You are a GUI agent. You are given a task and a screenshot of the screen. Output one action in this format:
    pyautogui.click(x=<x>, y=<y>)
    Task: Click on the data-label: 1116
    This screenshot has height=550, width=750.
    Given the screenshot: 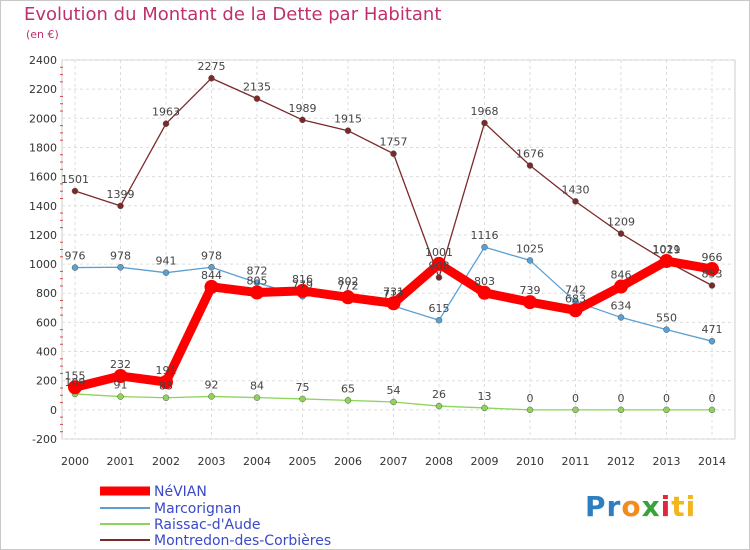 What is the action you would take?
    pyautogui.click(x=485, y=235)
    